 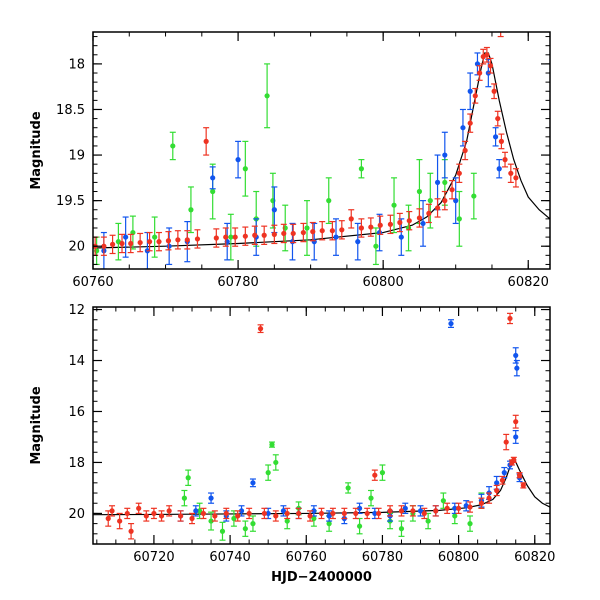 I want to click on x-tick-label: 60800, so click(x=382, y=282).